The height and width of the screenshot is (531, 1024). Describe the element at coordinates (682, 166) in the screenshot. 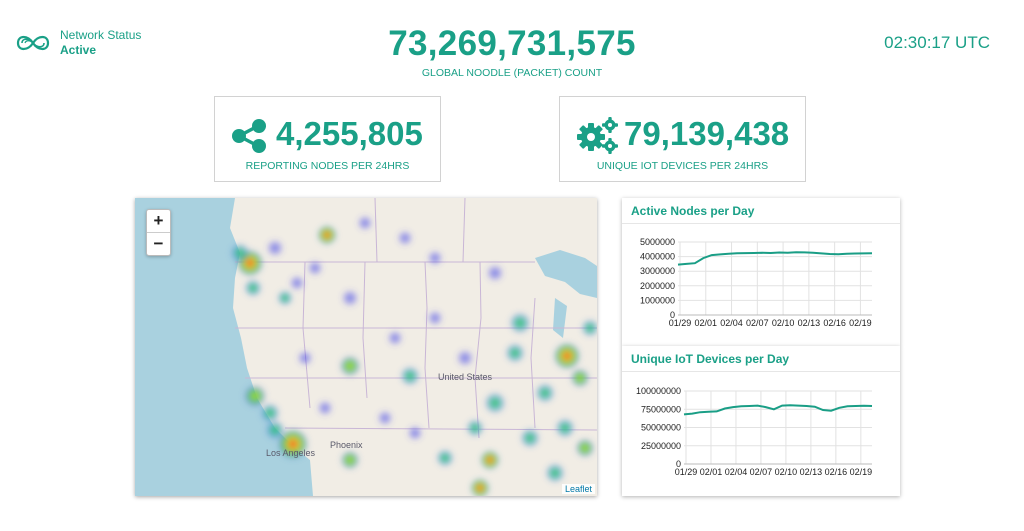

I see `unique-devices-label: UNIQUE IOT DEVICES PER 24HRS` at that location.